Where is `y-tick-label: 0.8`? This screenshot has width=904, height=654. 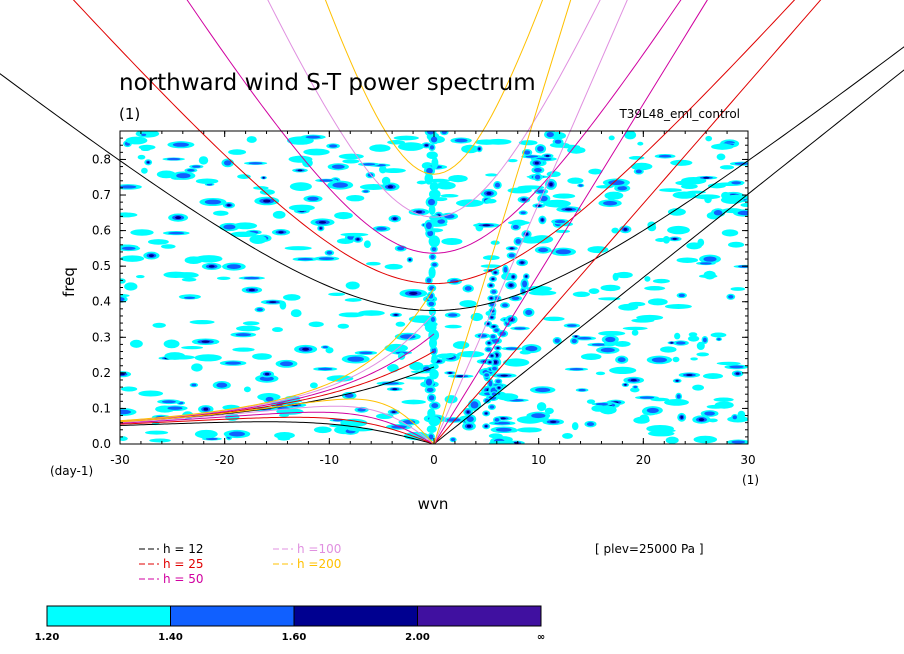 y-tick-label: 0.8 is located at coordinates (101, 159).